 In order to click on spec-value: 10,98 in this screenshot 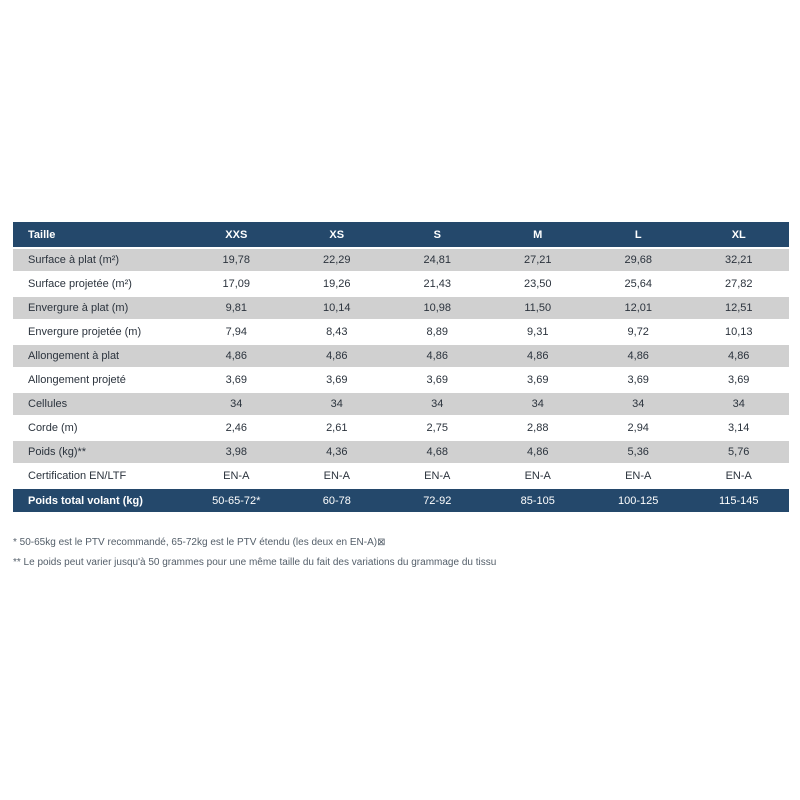, I will do `click(437, 308)`.